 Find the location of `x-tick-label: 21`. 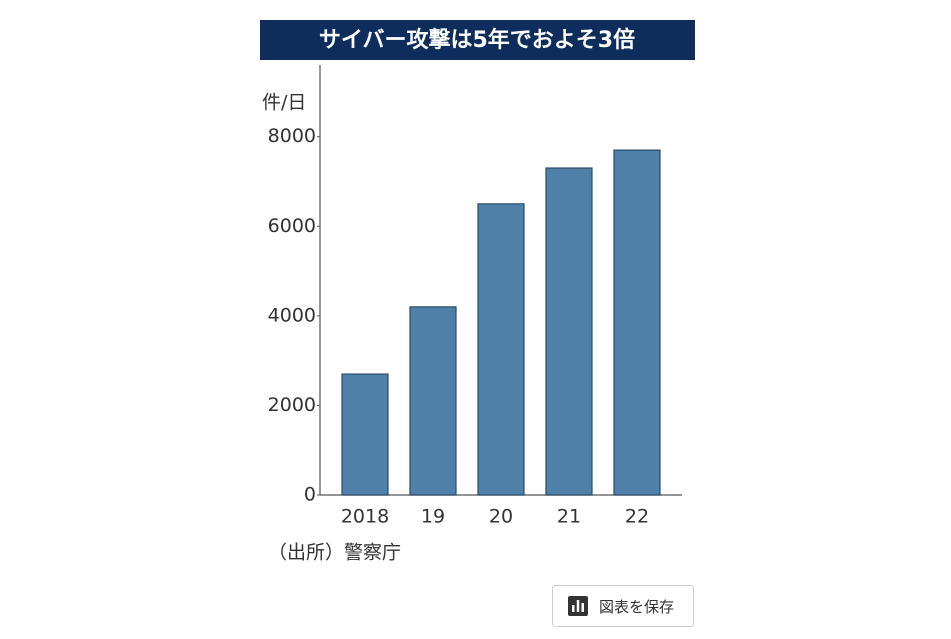

x-tick-label: 21 is located at coordinates (569, 517).